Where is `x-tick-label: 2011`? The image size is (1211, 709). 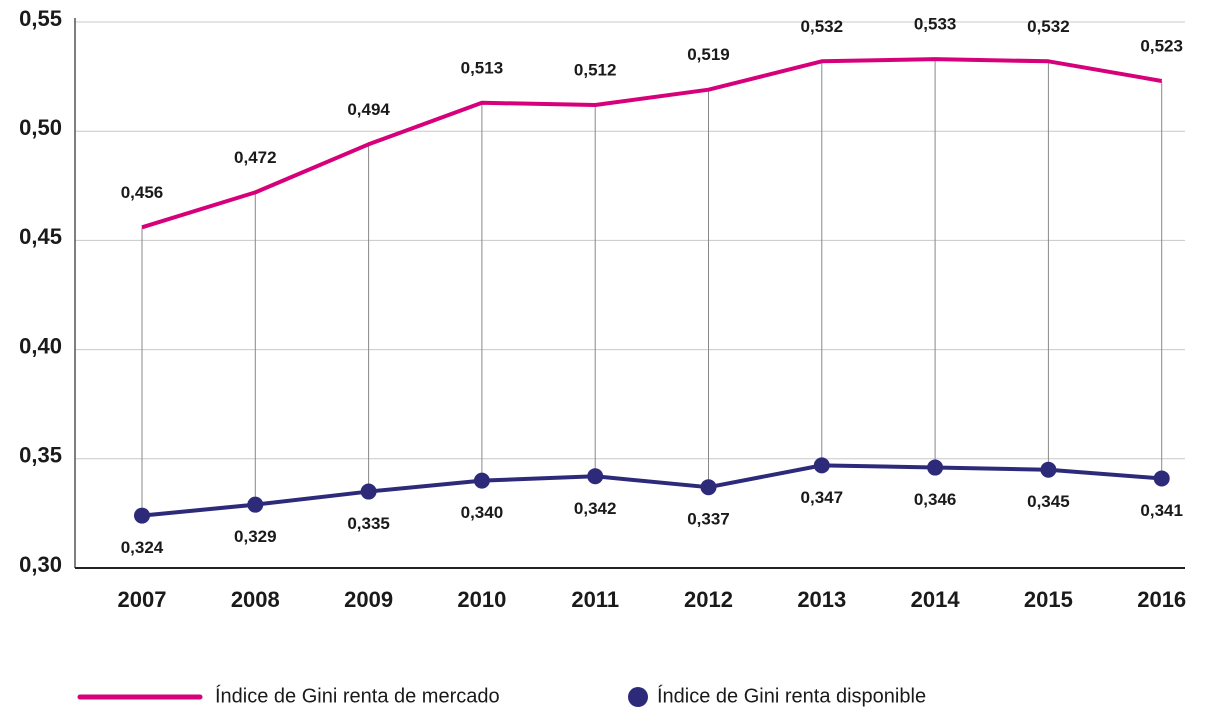 x-tick-label: 2011 is located at coordinates (595, 599).